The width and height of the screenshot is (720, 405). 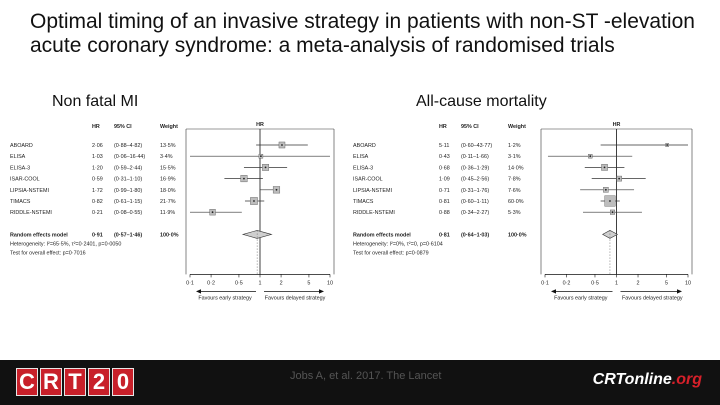 What do you see at coordinates (128, 202) in the screenshot?
I see `study-ci: (0·61–1·15)` at bounding box center [128, 202].